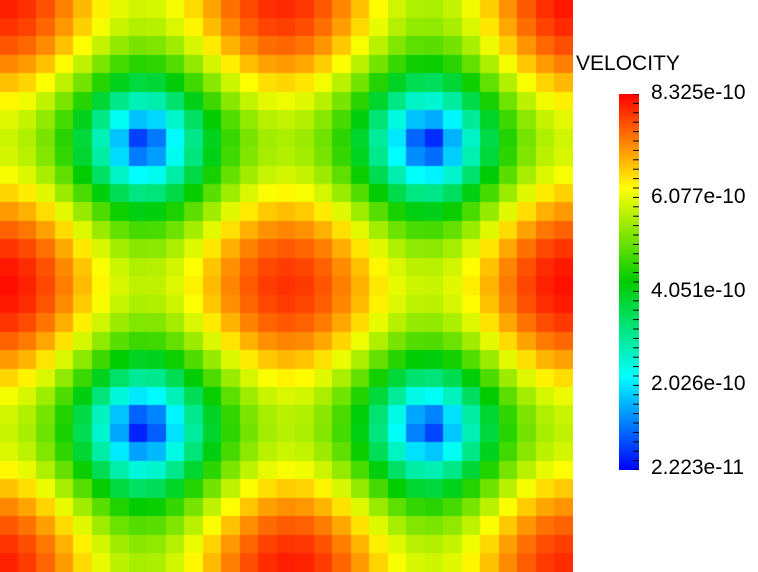 The height and width of the screenshot is (572, 758). I want to click on legend-label-2: 6.077e-10, so click(698, 196).